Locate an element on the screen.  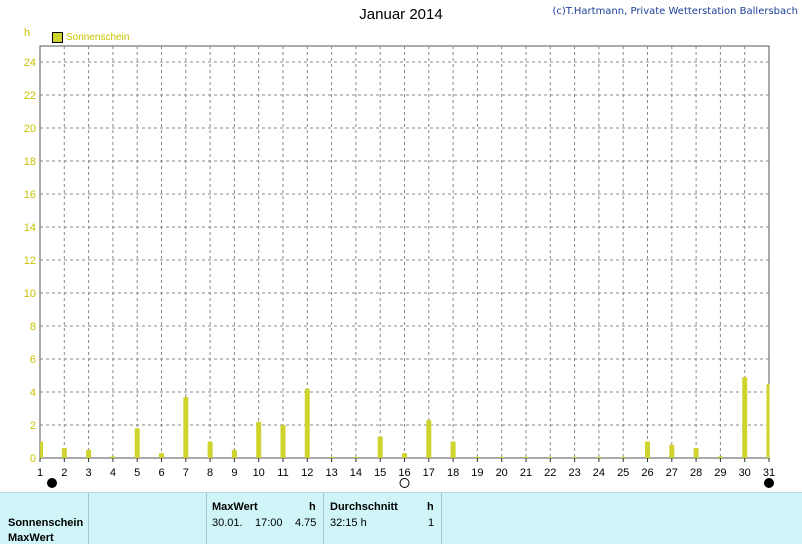
y-tick-label: 4 is located at coordinates (33, 393).